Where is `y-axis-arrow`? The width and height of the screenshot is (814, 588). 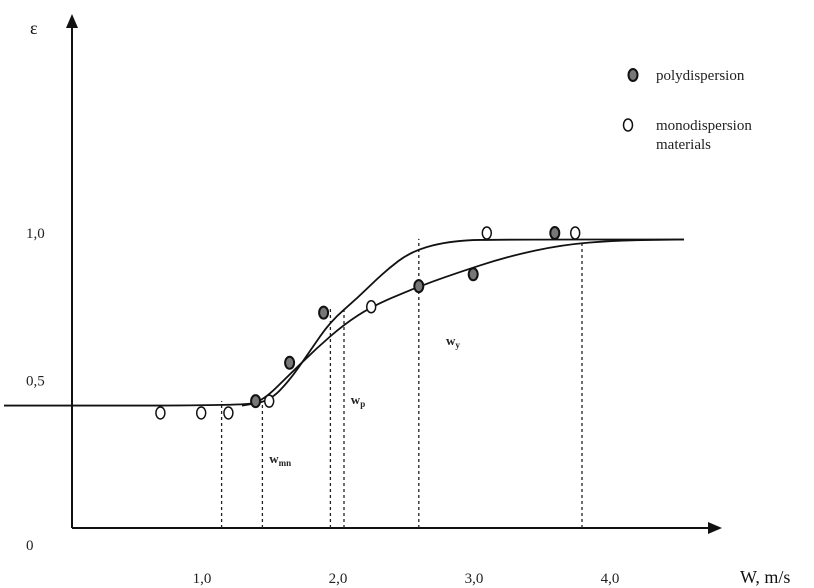
y-axis-arrow is located at coordinates (72, 21).